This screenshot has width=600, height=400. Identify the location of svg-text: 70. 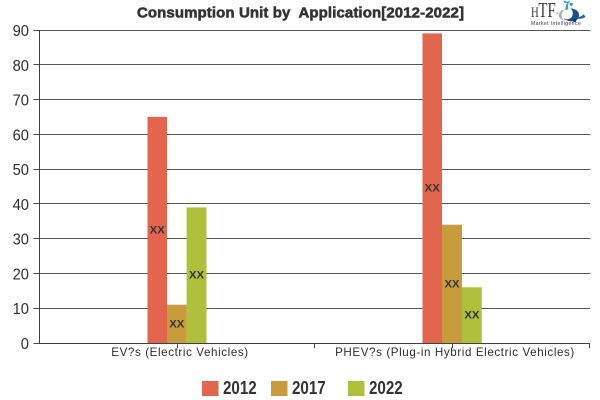
(21, 101).